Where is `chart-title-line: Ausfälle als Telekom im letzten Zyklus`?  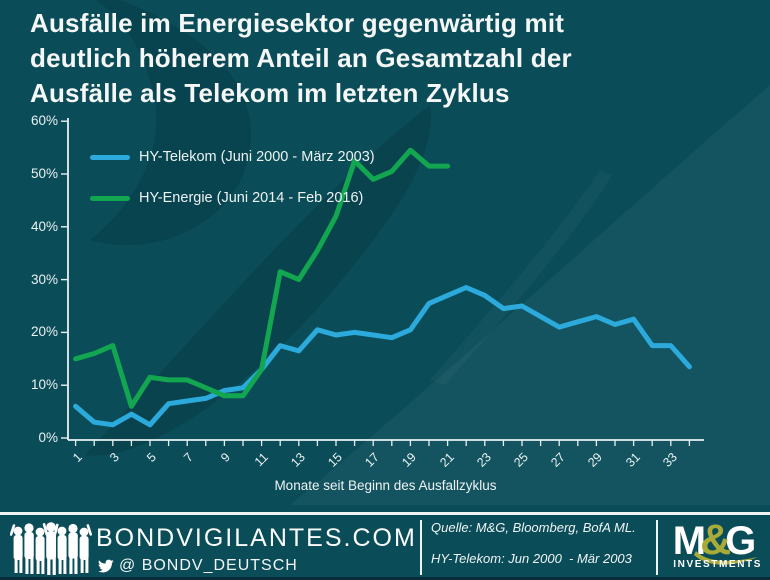 chart-title-line: Ausfälle als Telekom im letzten Zyklus is located at coordinates (270, 93).